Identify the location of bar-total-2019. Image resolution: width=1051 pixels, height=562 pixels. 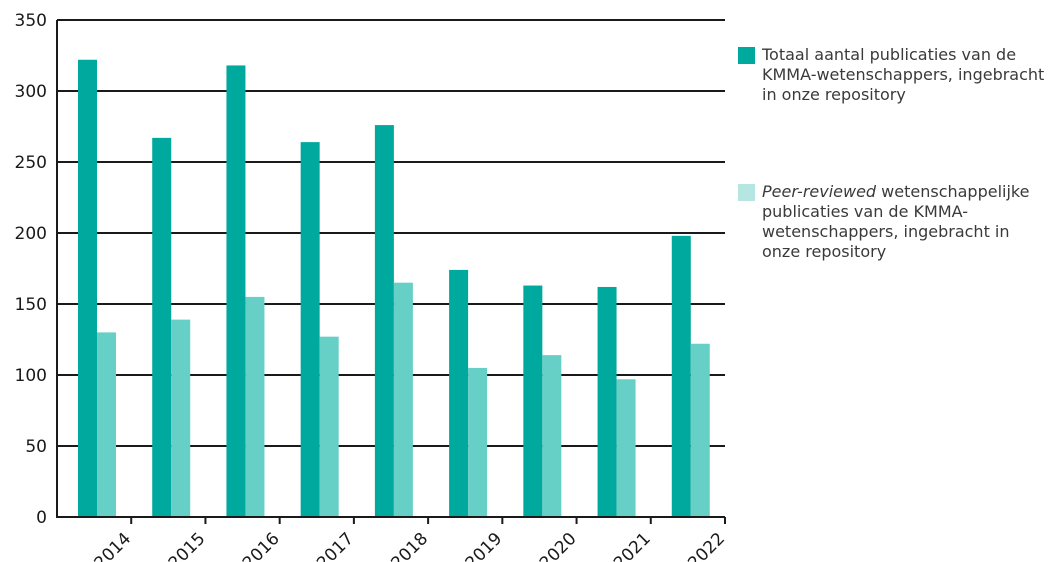
(459, 393).